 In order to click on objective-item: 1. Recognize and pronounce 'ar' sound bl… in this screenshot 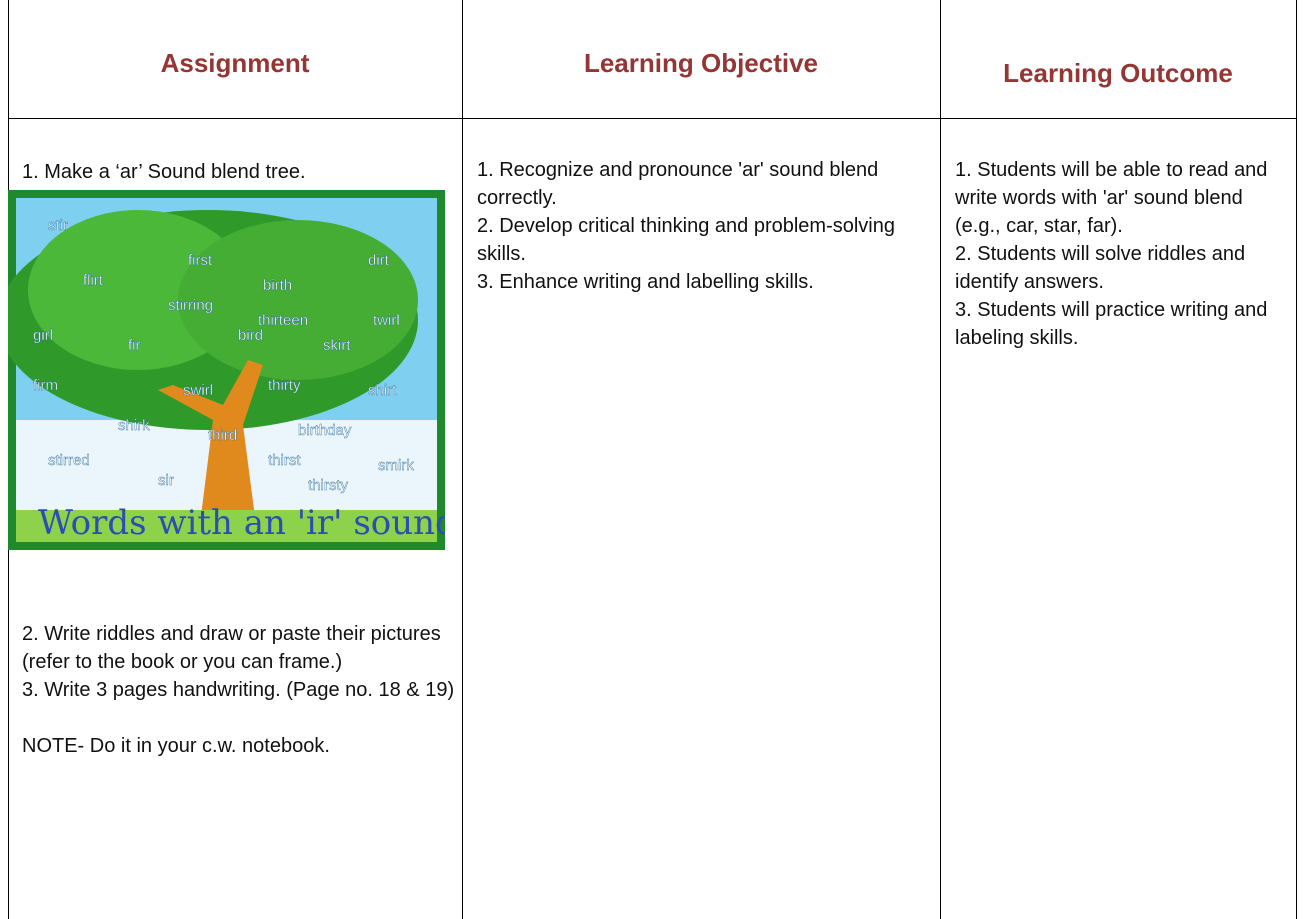, I will do `click(678, 184)`.